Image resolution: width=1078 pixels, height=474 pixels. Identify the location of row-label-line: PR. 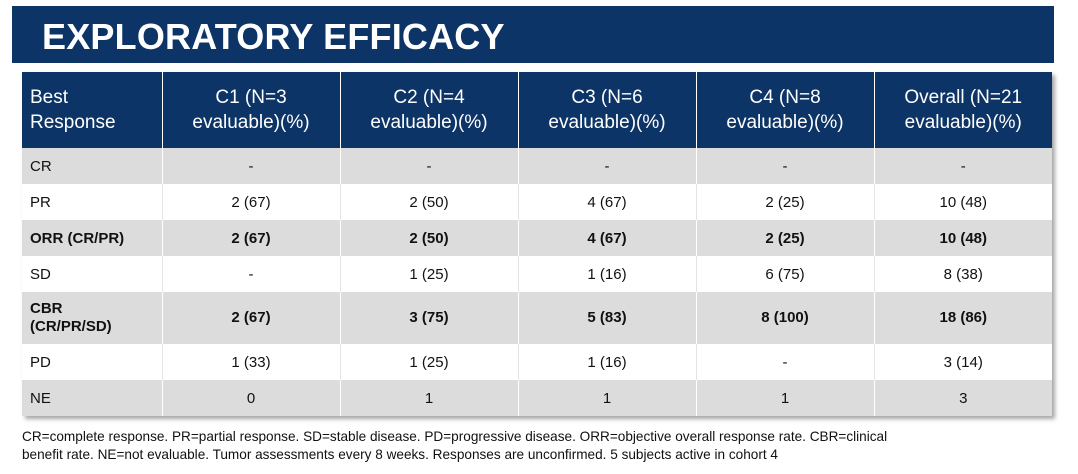
(40, 202).